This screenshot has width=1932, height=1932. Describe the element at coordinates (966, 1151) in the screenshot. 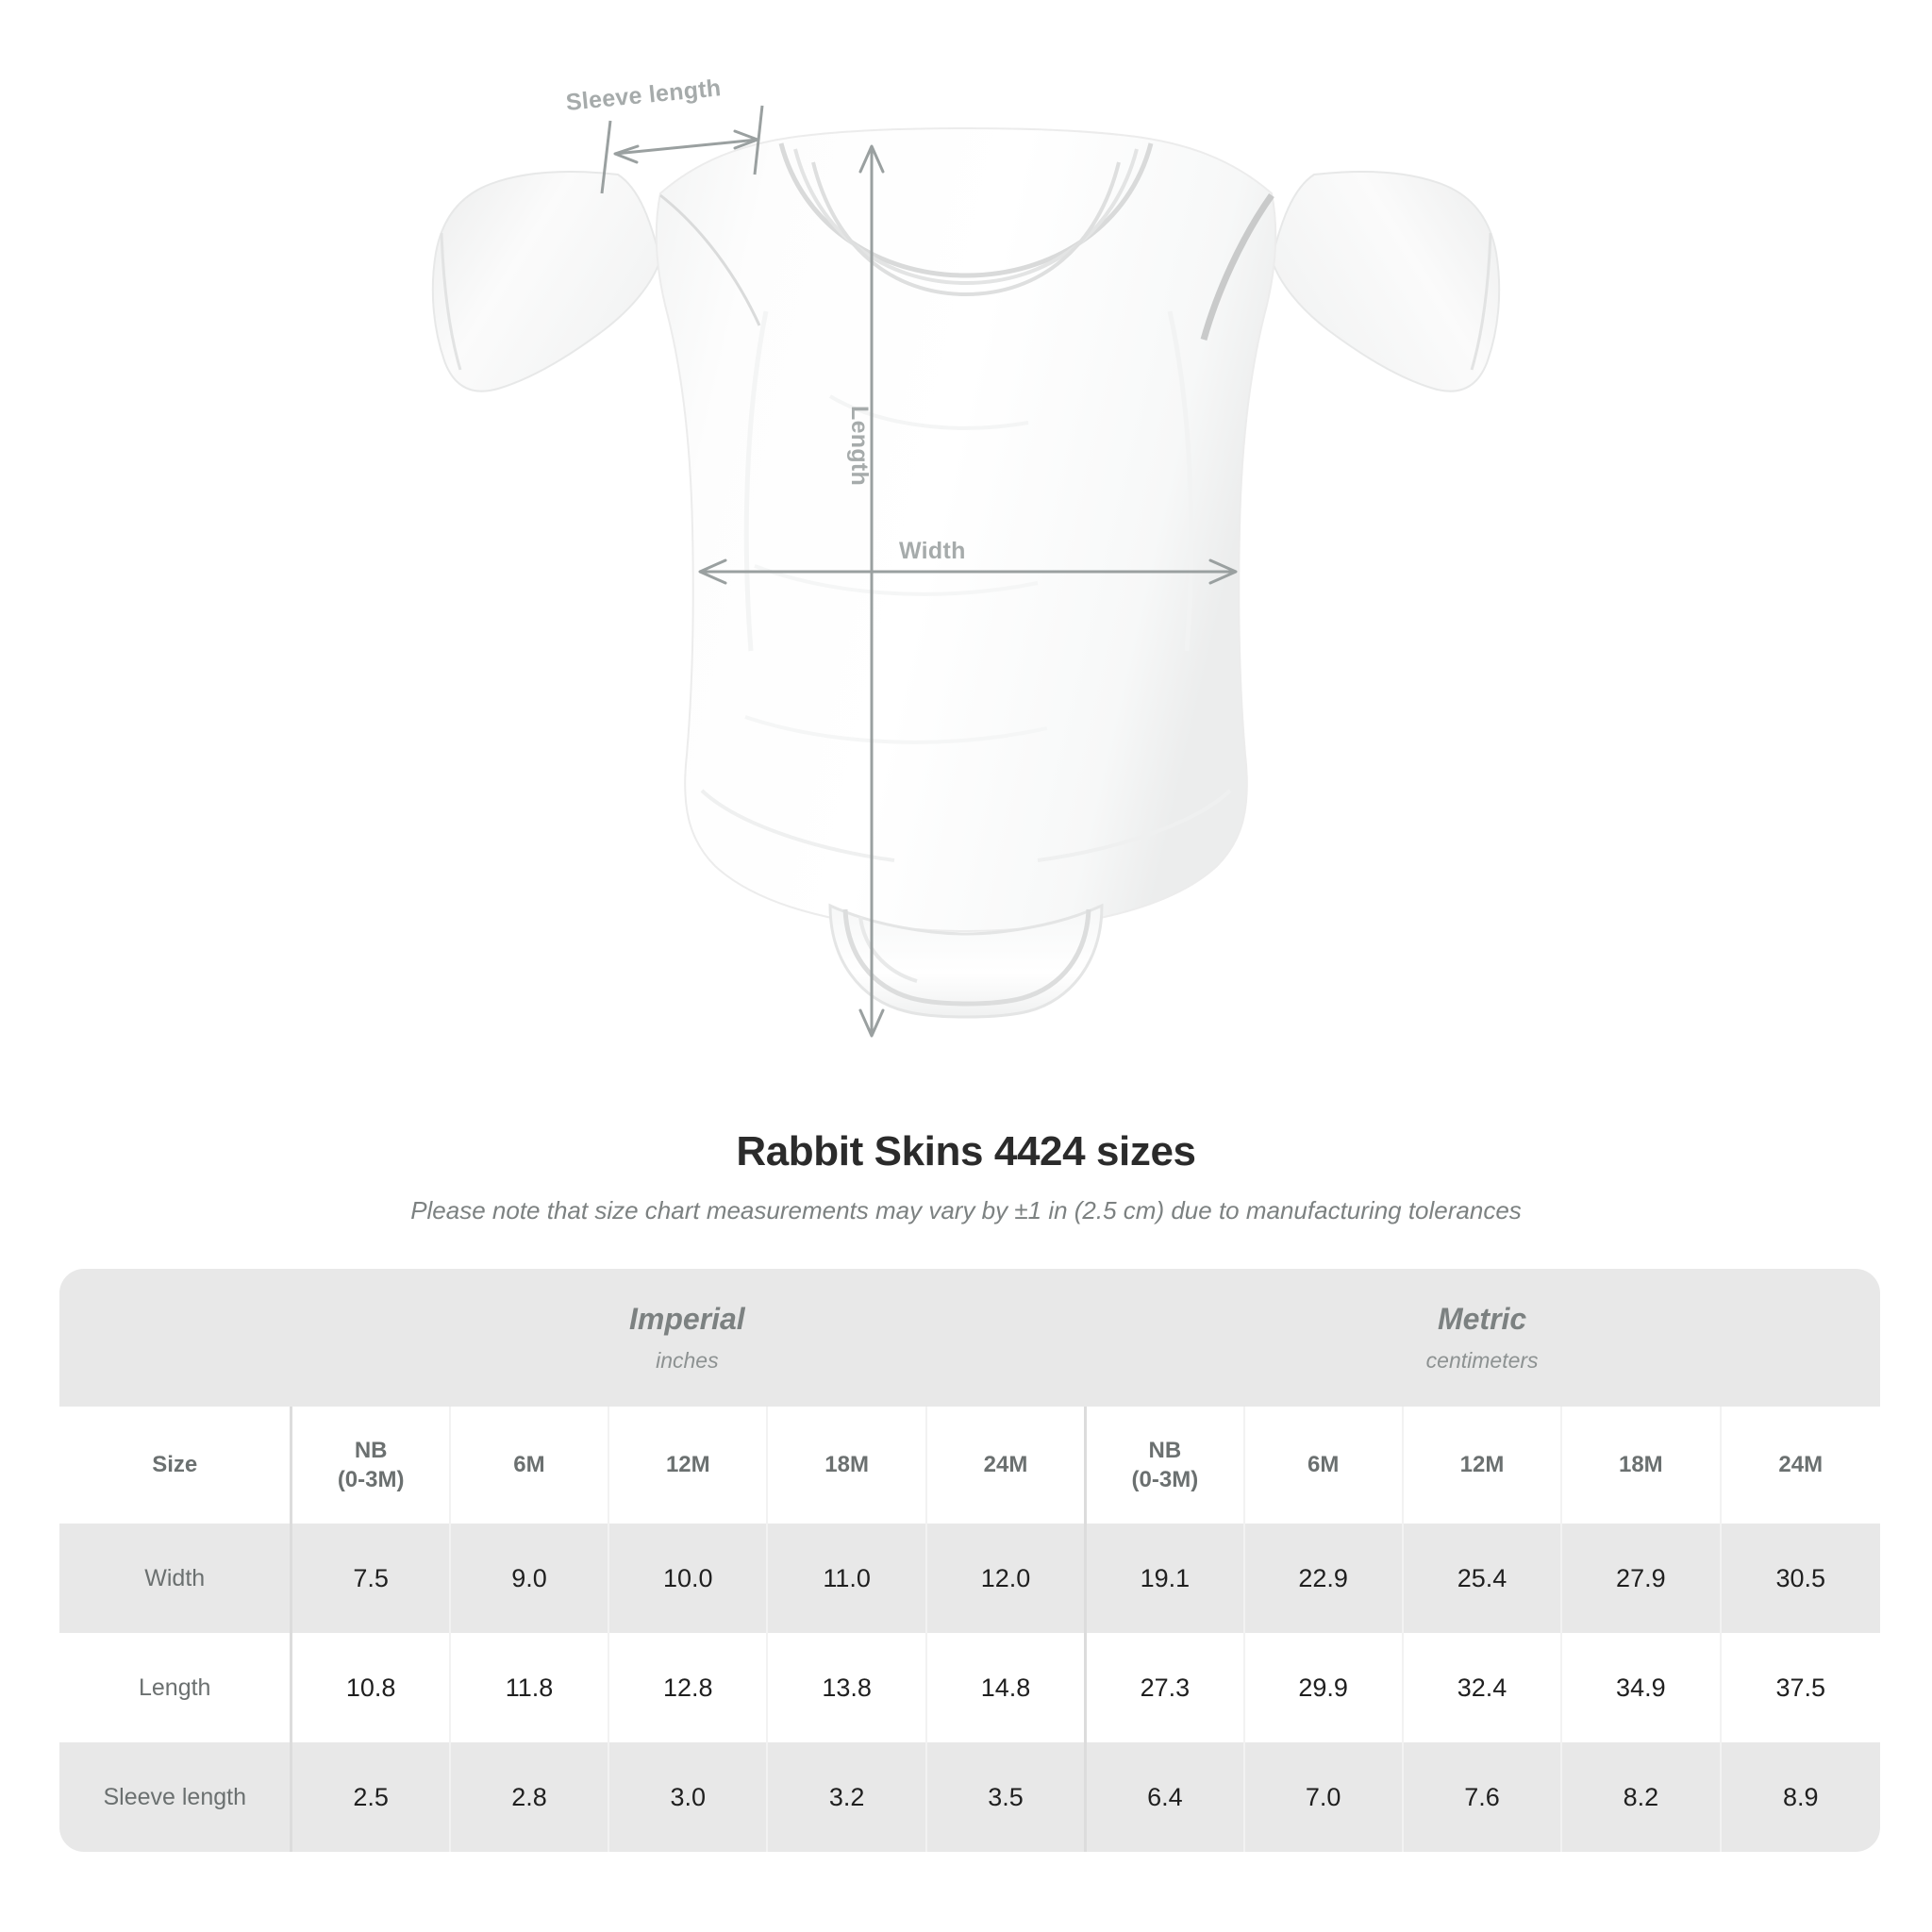

I see `page-title: Rabbit Skins 4424 sizes` at that location.